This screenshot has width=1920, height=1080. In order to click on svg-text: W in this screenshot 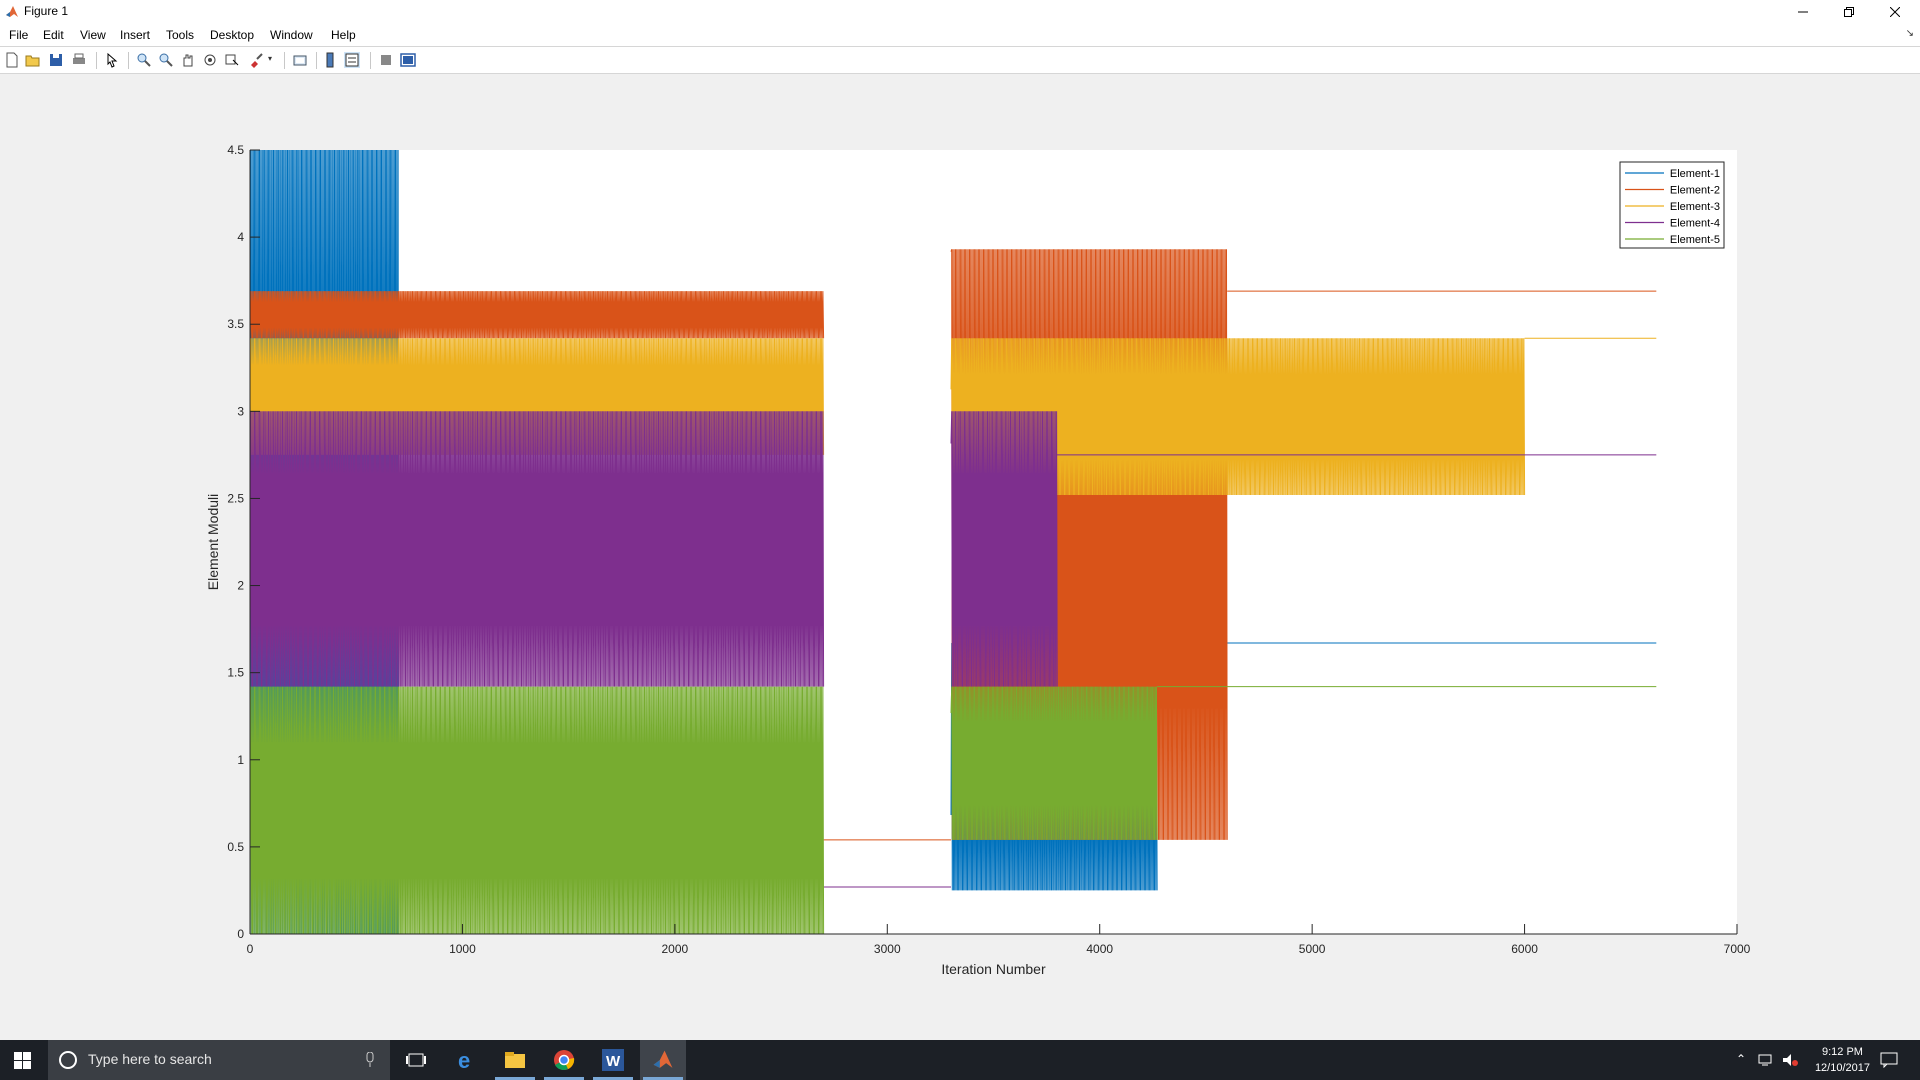, I will do `click(613, 1061)`.